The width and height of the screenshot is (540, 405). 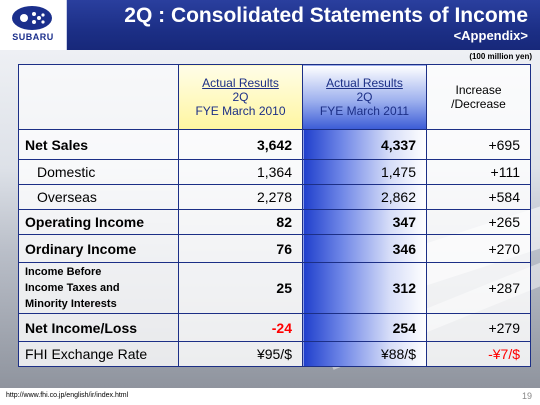 What do you see at coordinates (240, 83) in the screenshot?
I see `column-header-fy2010-title: Actual Results` at bounding box center [240, 83].